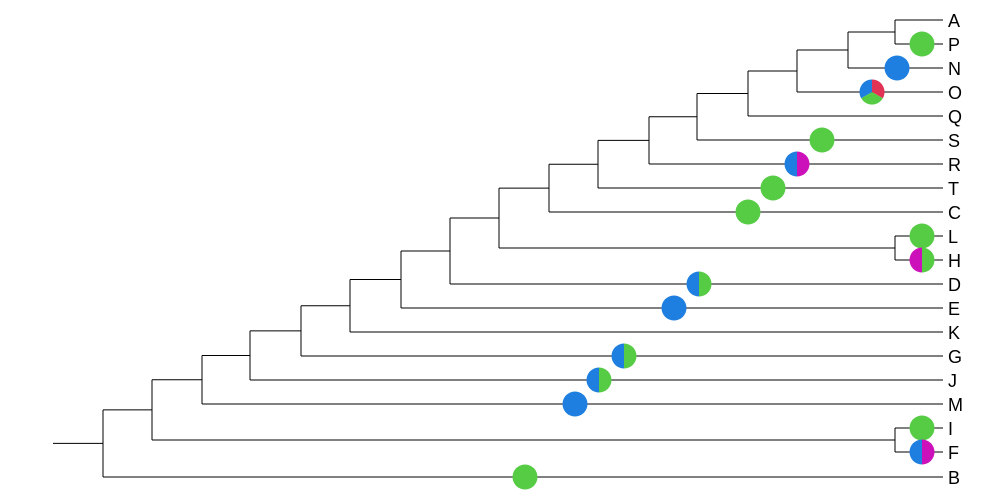 Image resolution: width=1000 pixels, height=500 pixels. Describe the element at coordinates (953, 453) in the screenshot. I see `tip-label-F: F` at that location.